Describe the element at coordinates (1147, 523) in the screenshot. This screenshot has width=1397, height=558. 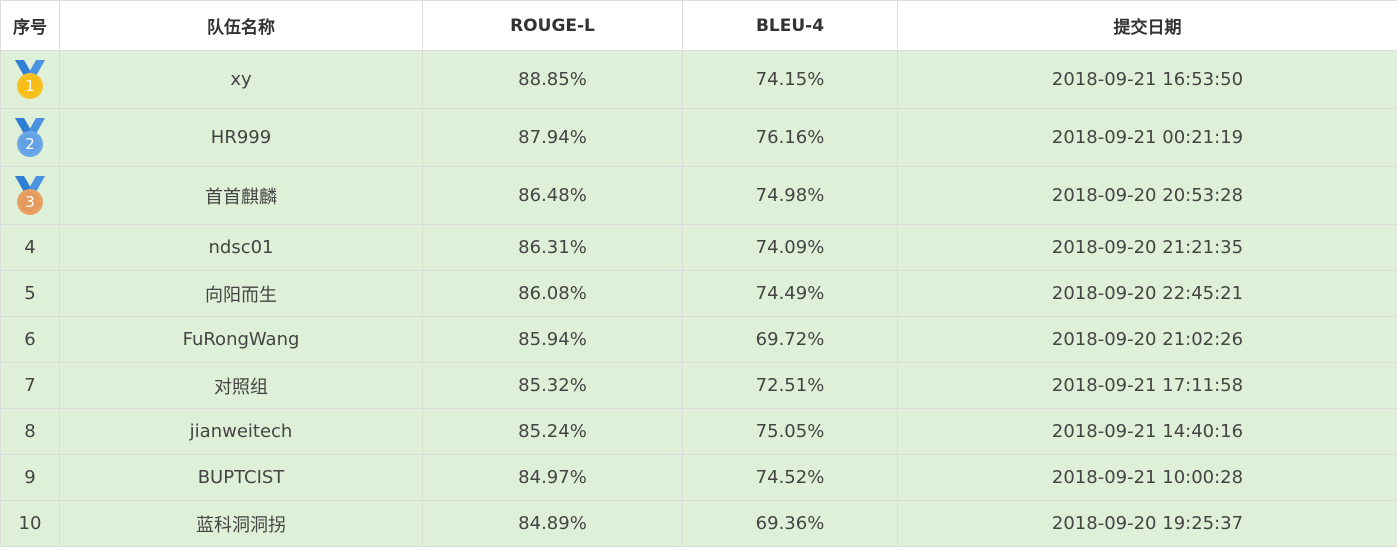
I see `date-cell: 2018-09-20 19:25:37` at that location.